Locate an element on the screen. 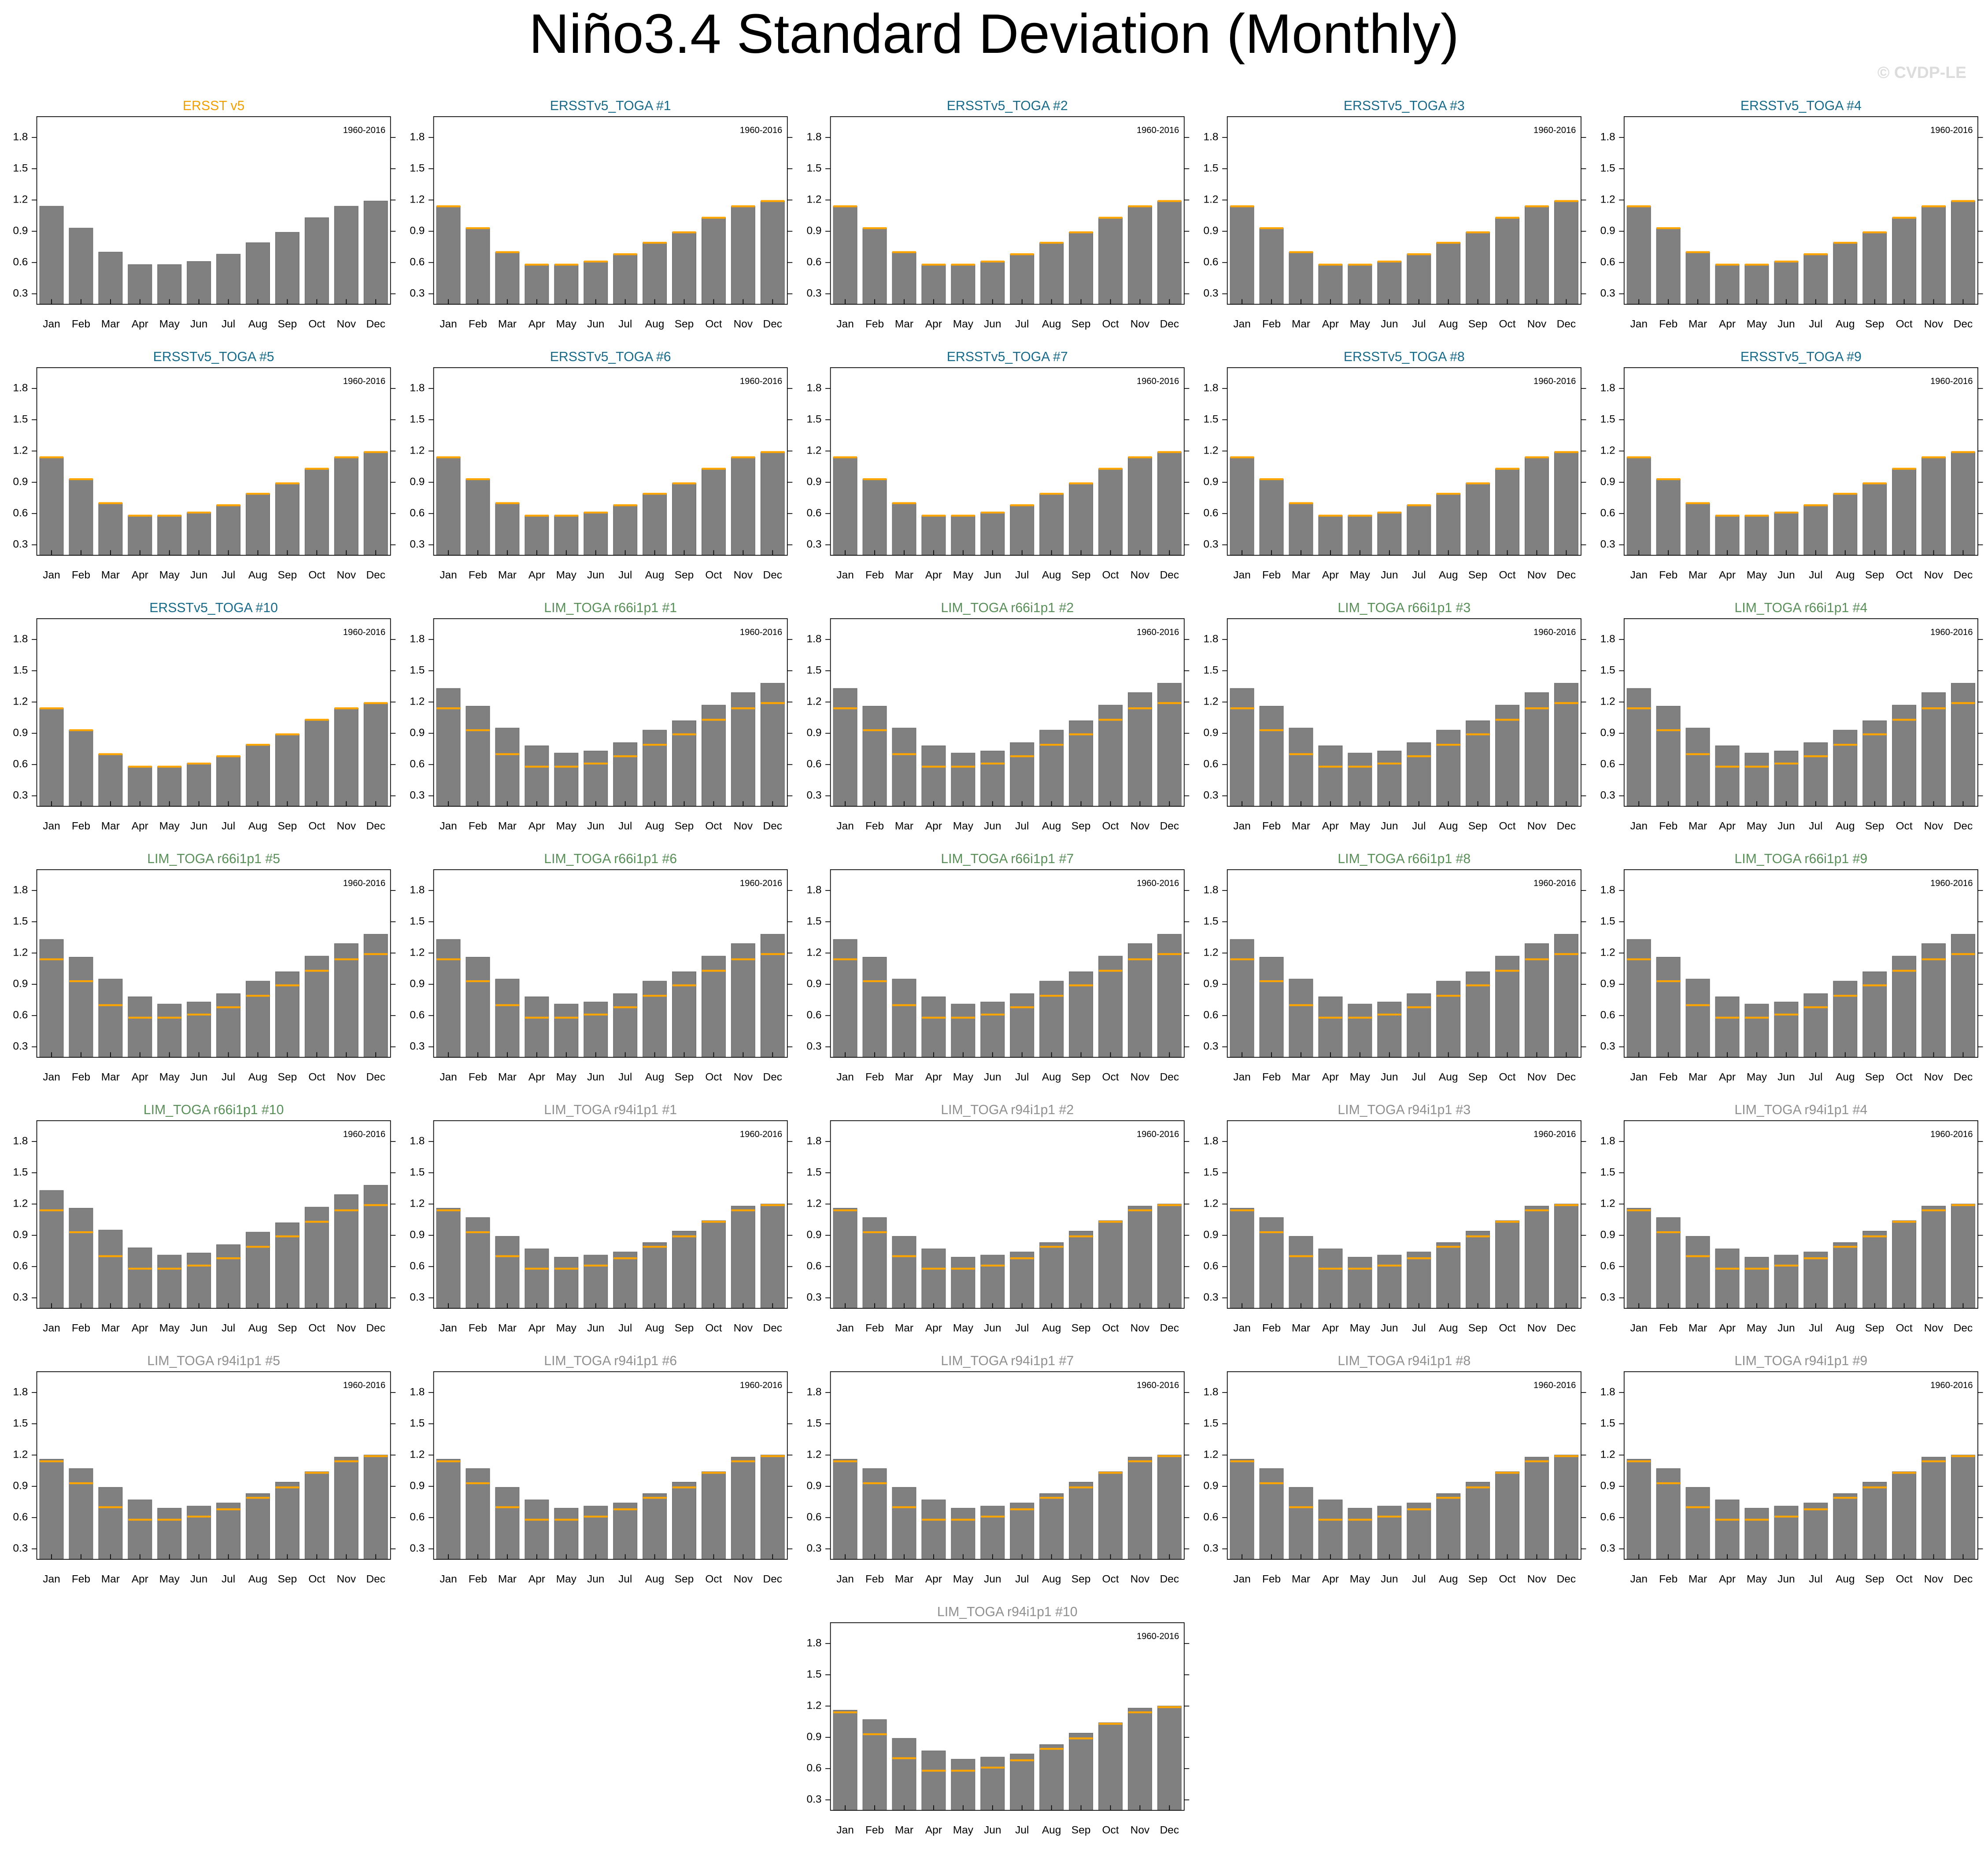 The width and height of the screenshot is (1988, 1850). x-tick-label: Mar is located at coordinates (508, 826).